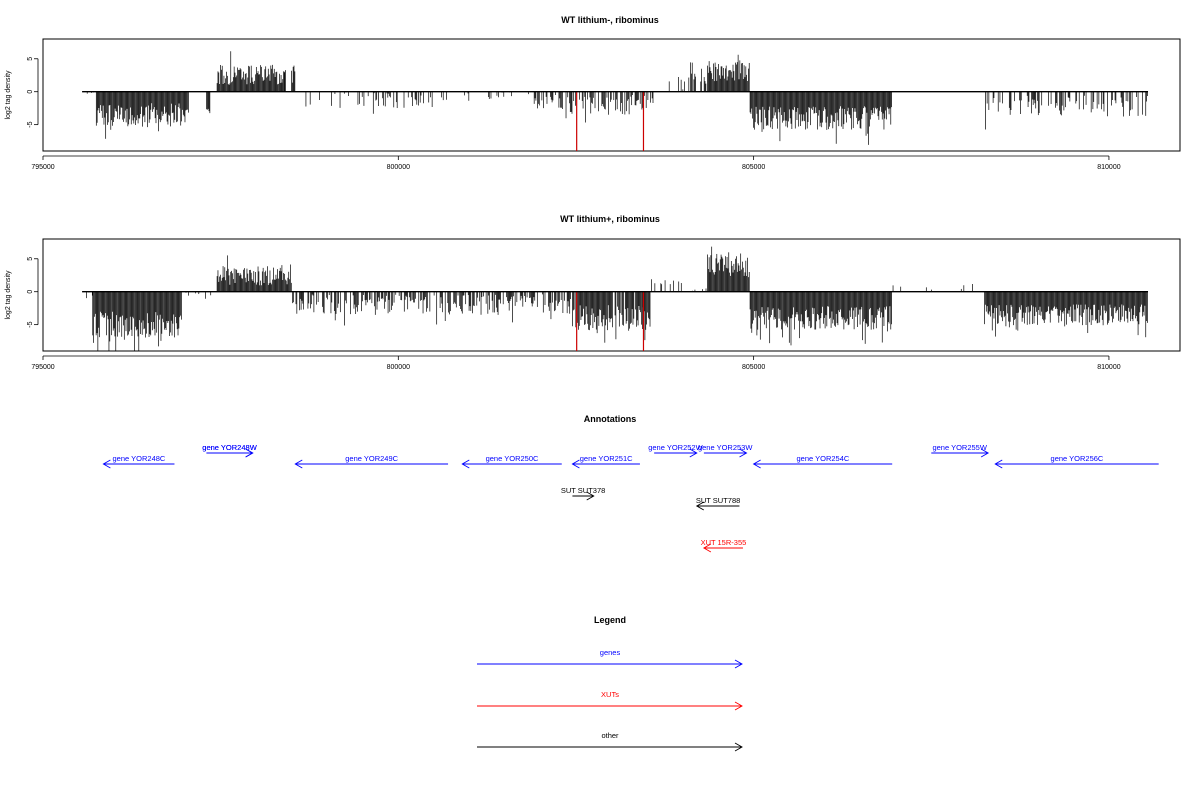  Describe the element at coordinates (610, 694) in the screenshot. I see `legend-label: XUTs` at that location.